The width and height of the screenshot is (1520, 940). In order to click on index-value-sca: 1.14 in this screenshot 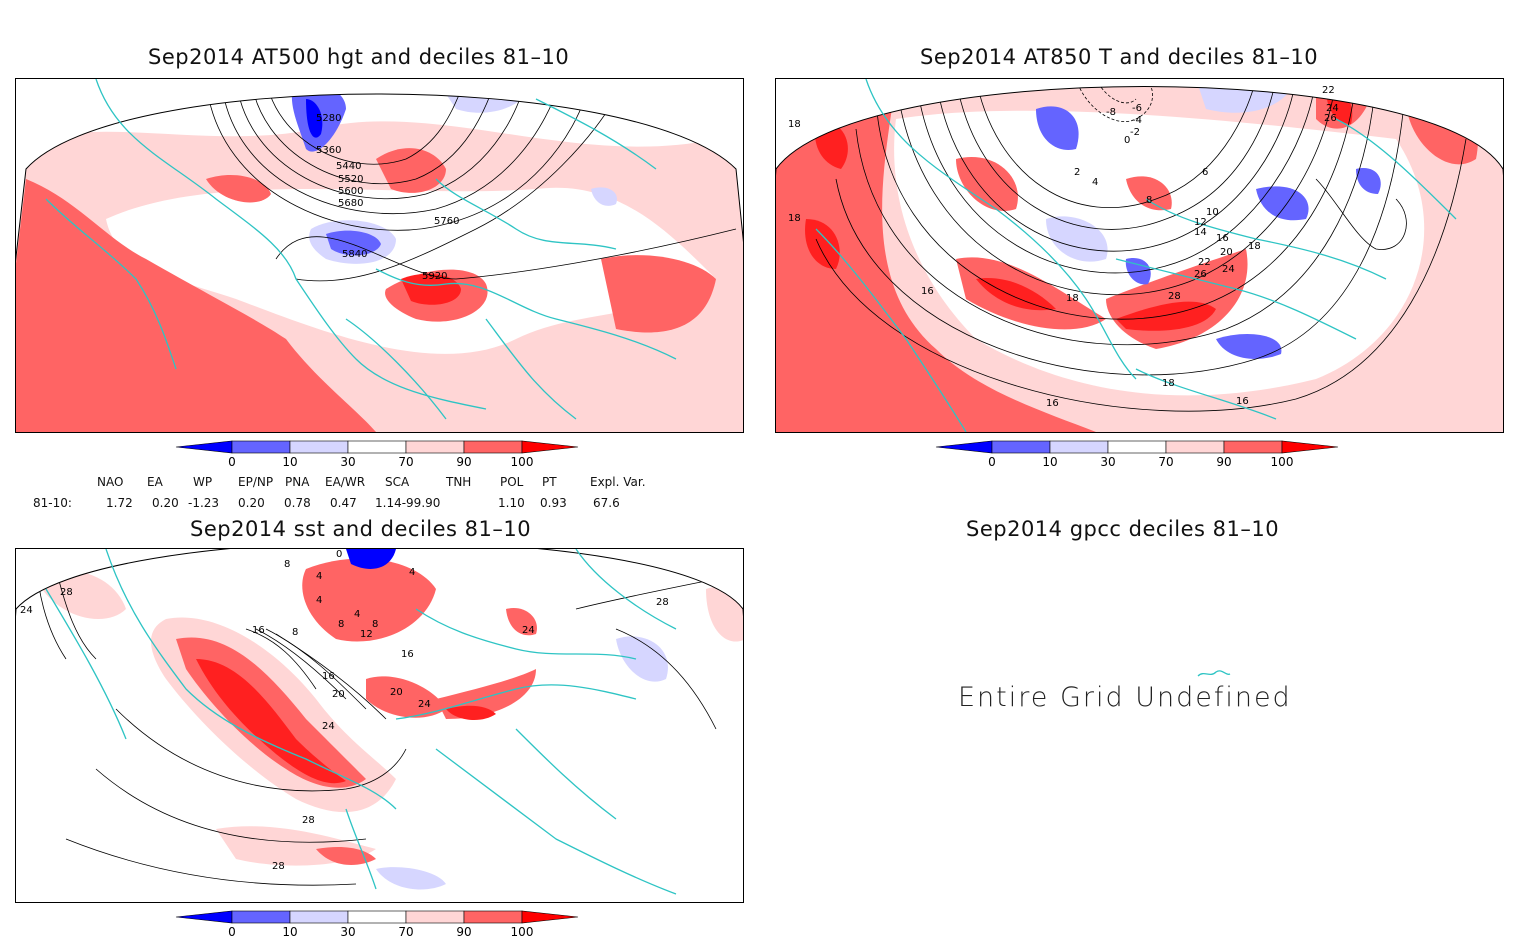, I will do `click(388, 503)`.